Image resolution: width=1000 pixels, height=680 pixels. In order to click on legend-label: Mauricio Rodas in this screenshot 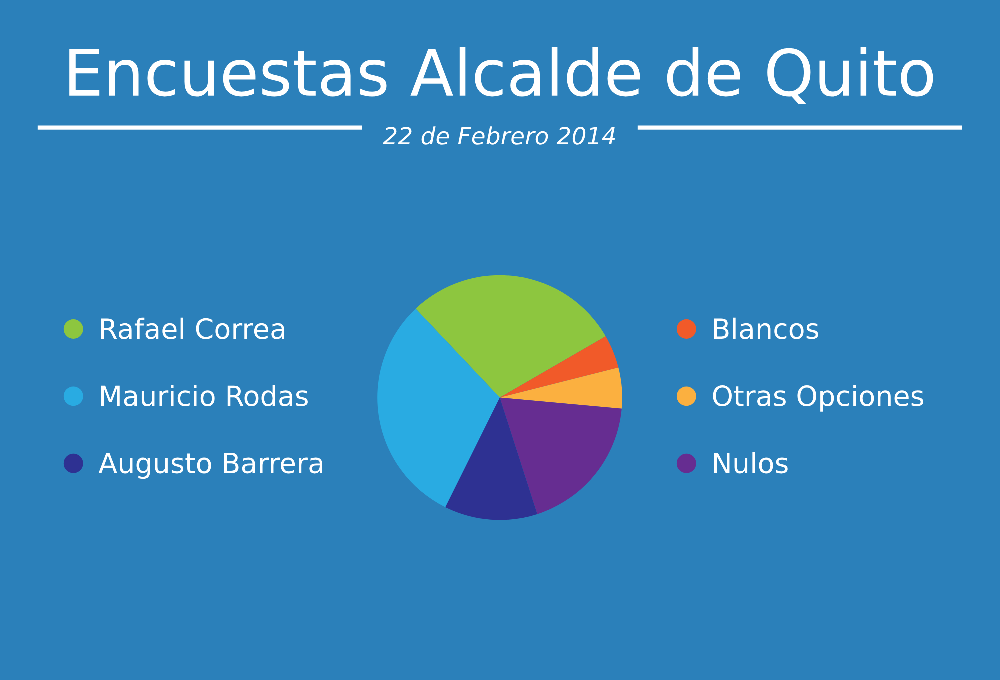, I will do `click(204, 396)`.